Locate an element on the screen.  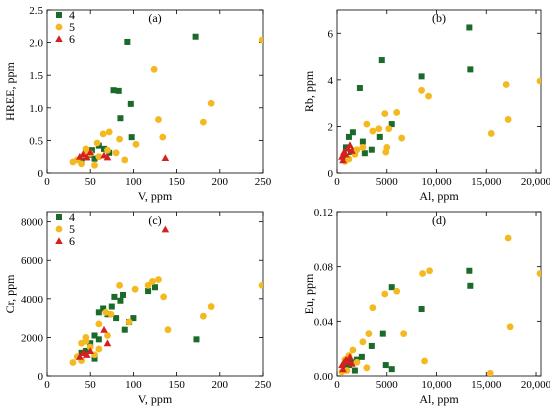
legend-label-6: 6 is located at coordinates (72, 241).